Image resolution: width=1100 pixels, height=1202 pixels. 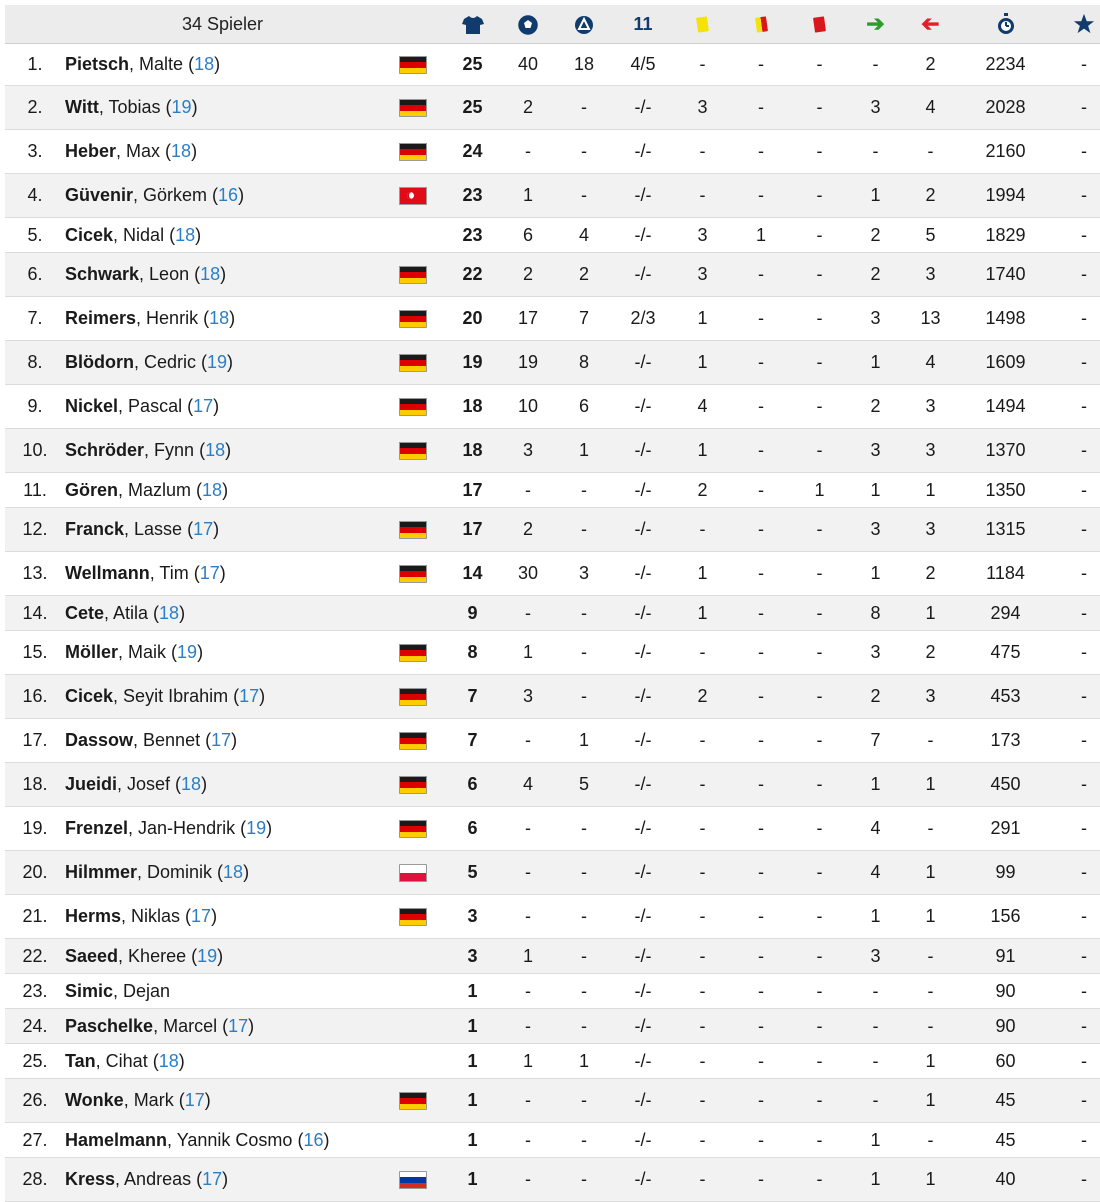 I want to click on player-assists: 1, so click(x=584, y=740).